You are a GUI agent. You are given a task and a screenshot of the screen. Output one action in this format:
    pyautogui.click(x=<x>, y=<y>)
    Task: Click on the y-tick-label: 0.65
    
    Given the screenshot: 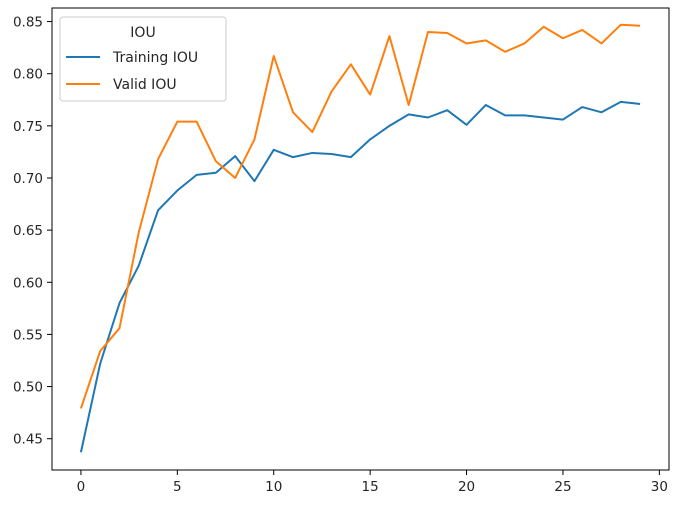 What is the action you would take?
    pyautogui.click(x=28, y=231)
    